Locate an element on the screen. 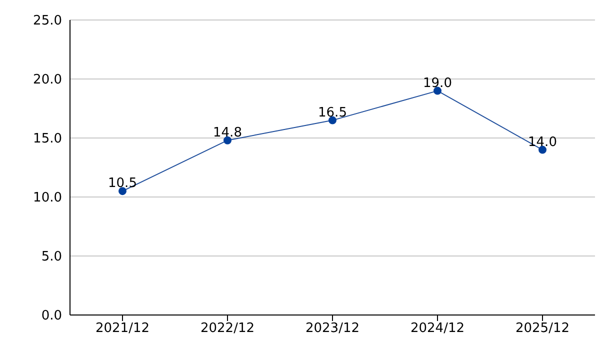  y-tick-label: 15.0 is located at coordinates (47, 139).